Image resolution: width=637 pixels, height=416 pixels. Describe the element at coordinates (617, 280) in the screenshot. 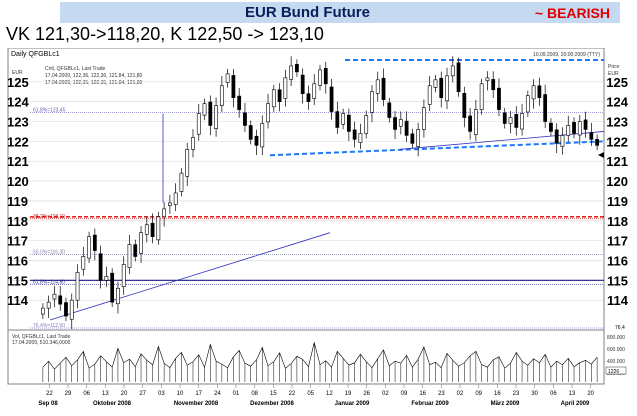

I see `price-tick-right: 115` at that location.